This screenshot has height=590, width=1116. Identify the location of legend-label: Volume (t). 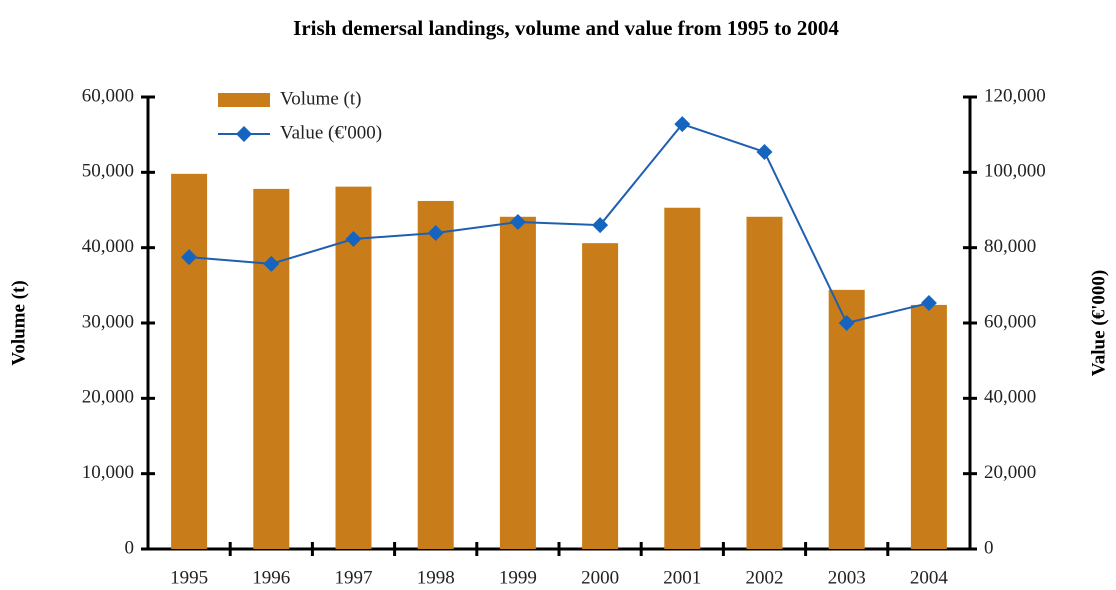
(320, 98).